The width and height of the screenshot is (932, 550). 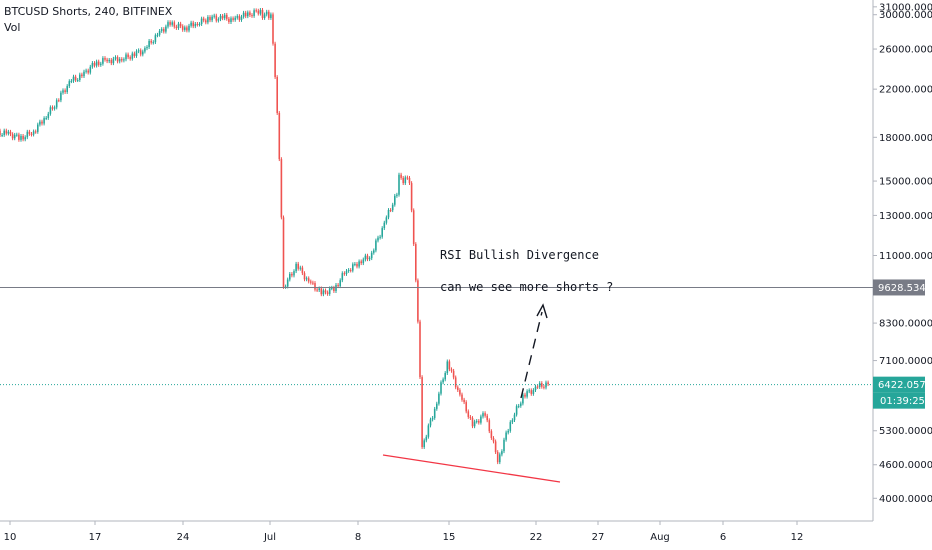 What do you see at coordinates (358, 537) in the screenshot?
I see `time-tick-label: 8` at bounding box center [358, 537].